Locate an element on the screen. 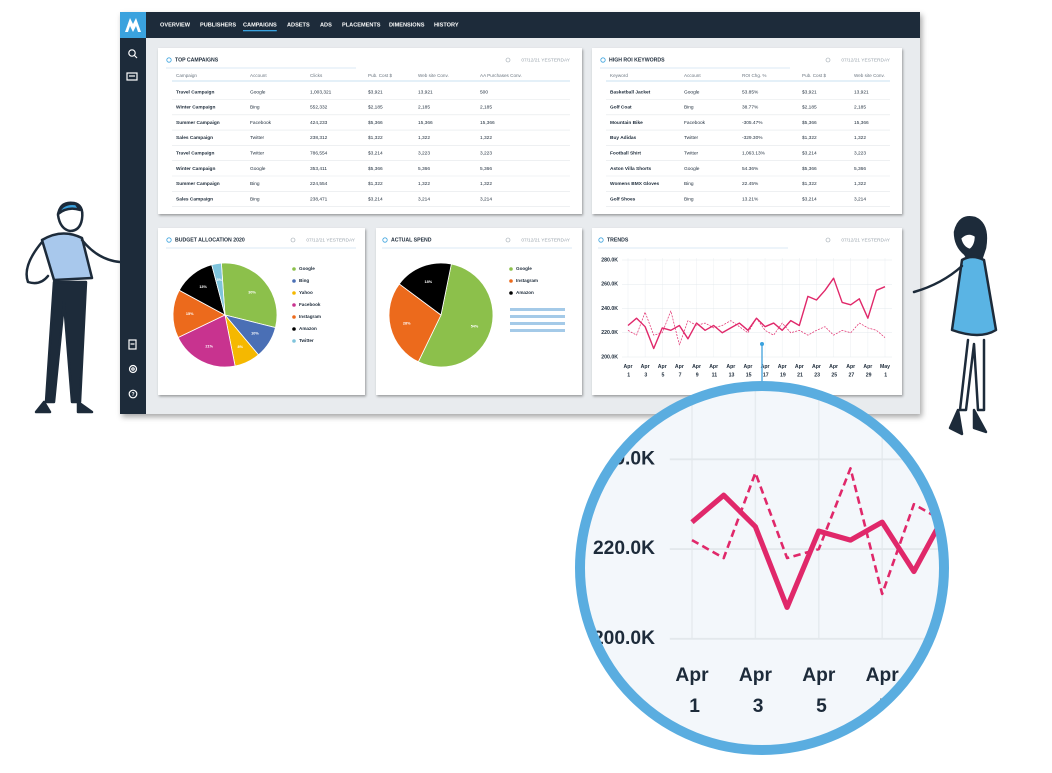 The width and height of the screenshot is (1052, 773). table-cell: -329.30% is located at coordinates (752, 138).